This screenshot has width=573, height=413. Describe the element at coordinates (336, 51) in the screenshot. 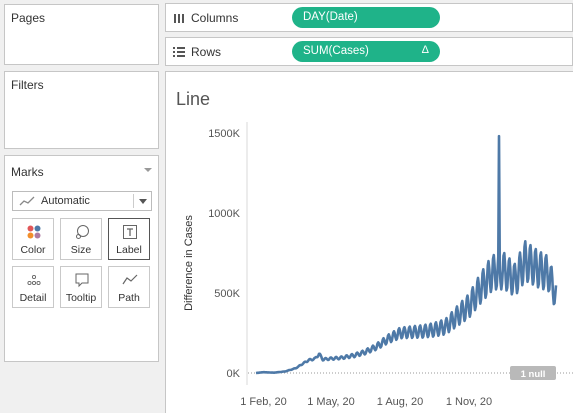

I see `cases-pill-text: SUM(Cases)` at that location.